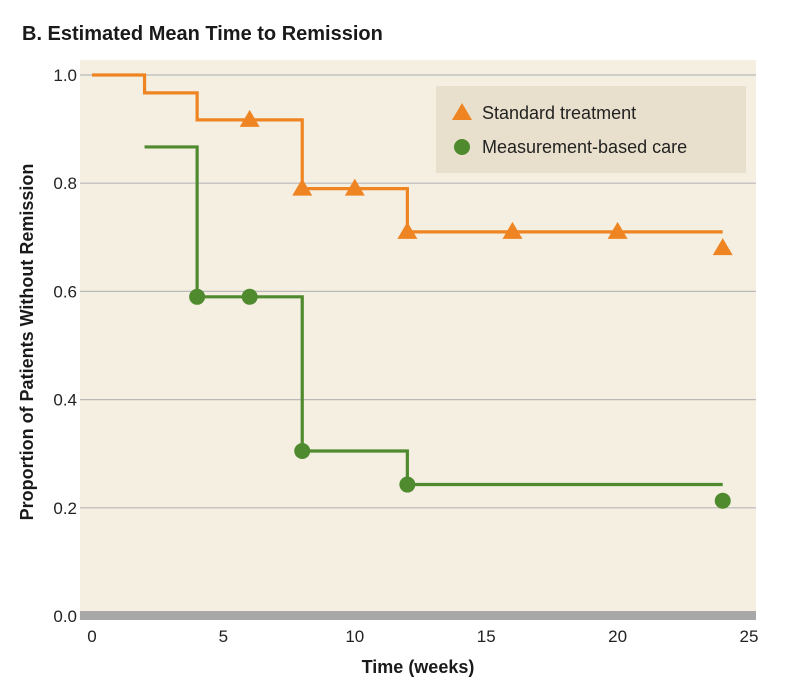 The width and height of the screenshot is (786, 692). What do you see at coordinates (462, 147) in the screenshot?
I see `legend-circle-marker` at bounding box center [462, 147].